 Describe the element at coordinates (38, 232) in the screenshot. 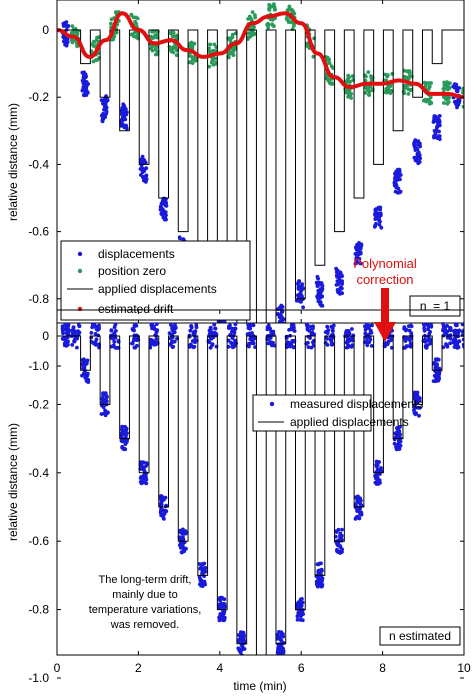

I see `y-tick-label: -0.6` at that location.